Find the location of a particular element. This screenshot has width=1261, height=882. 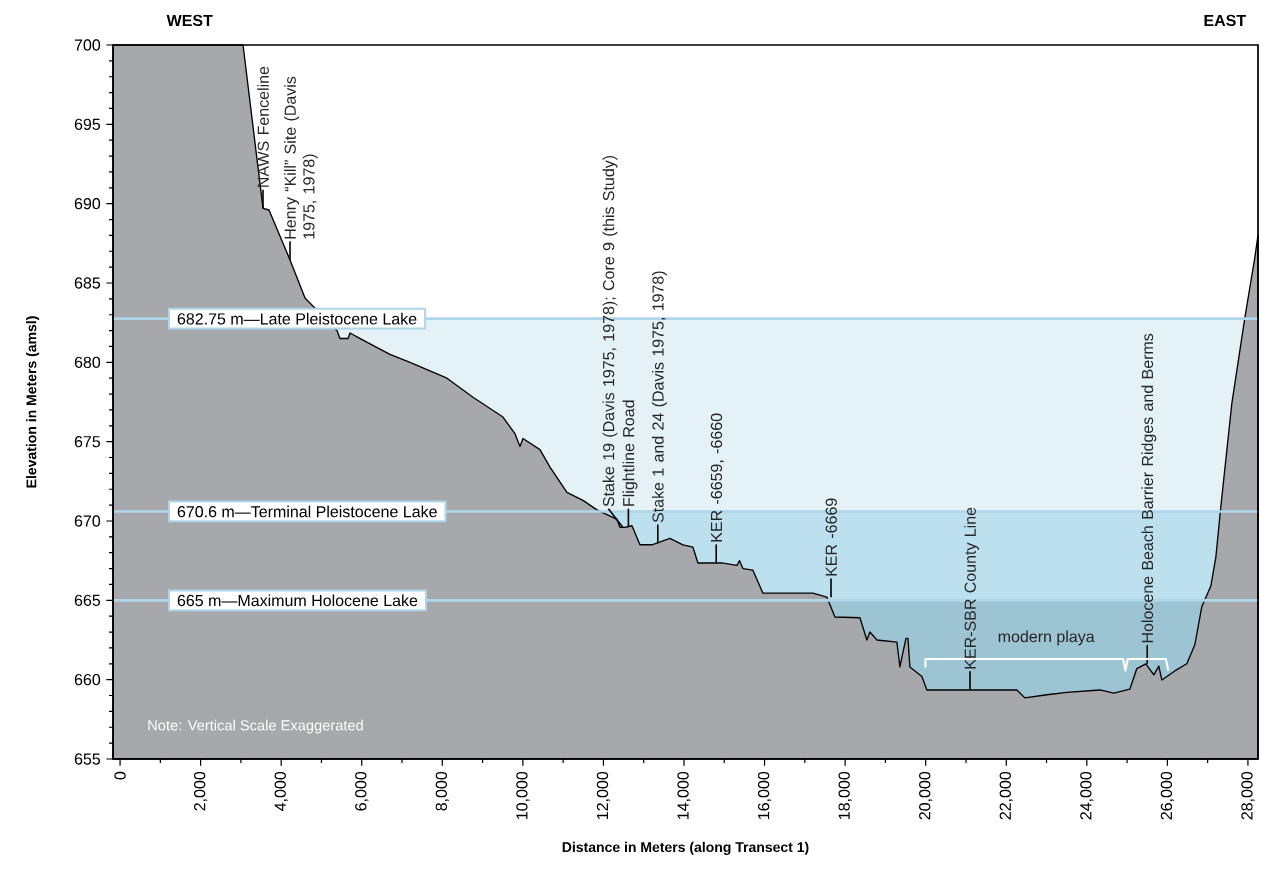

x-tick-label: 20,000 is located at coordinates (926, 795).